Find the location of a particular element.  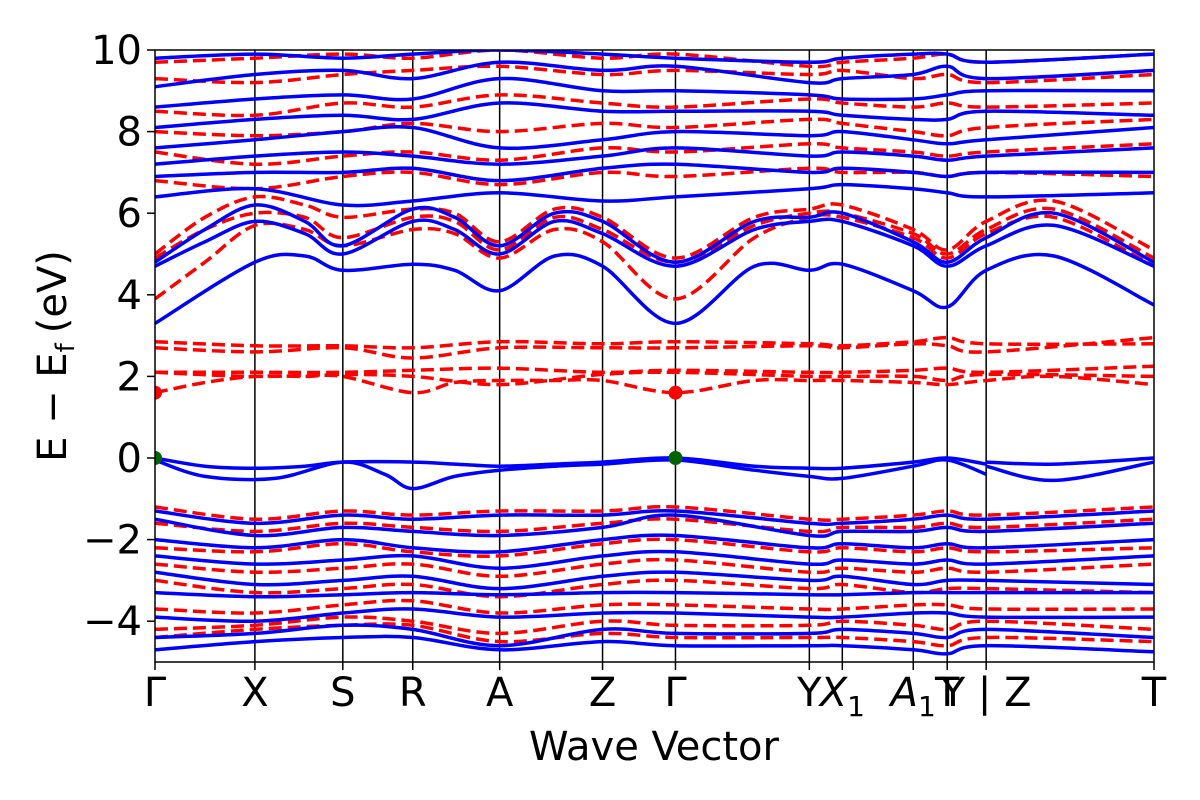

x-tick-label: X1 is located at coordinates (841, 696).